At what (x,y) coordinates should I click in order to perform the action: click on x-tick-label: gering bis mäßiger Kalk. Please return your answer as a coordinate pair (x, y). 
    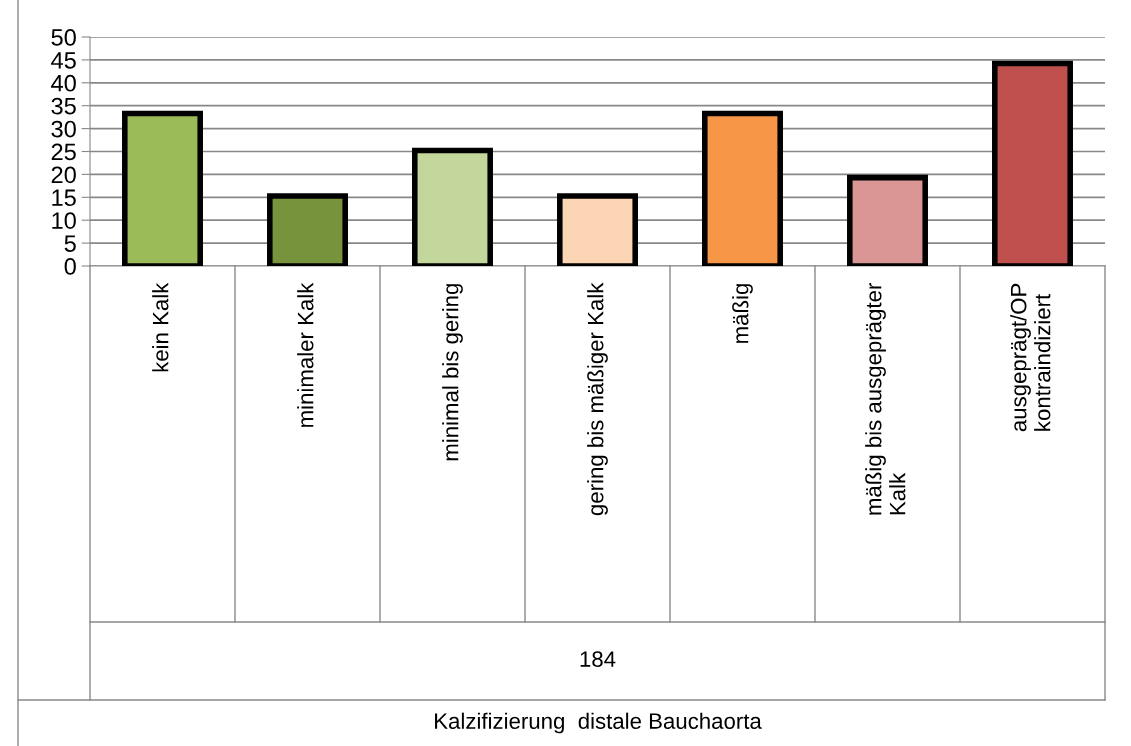
    Looking at the image, I should click on (597, 399).